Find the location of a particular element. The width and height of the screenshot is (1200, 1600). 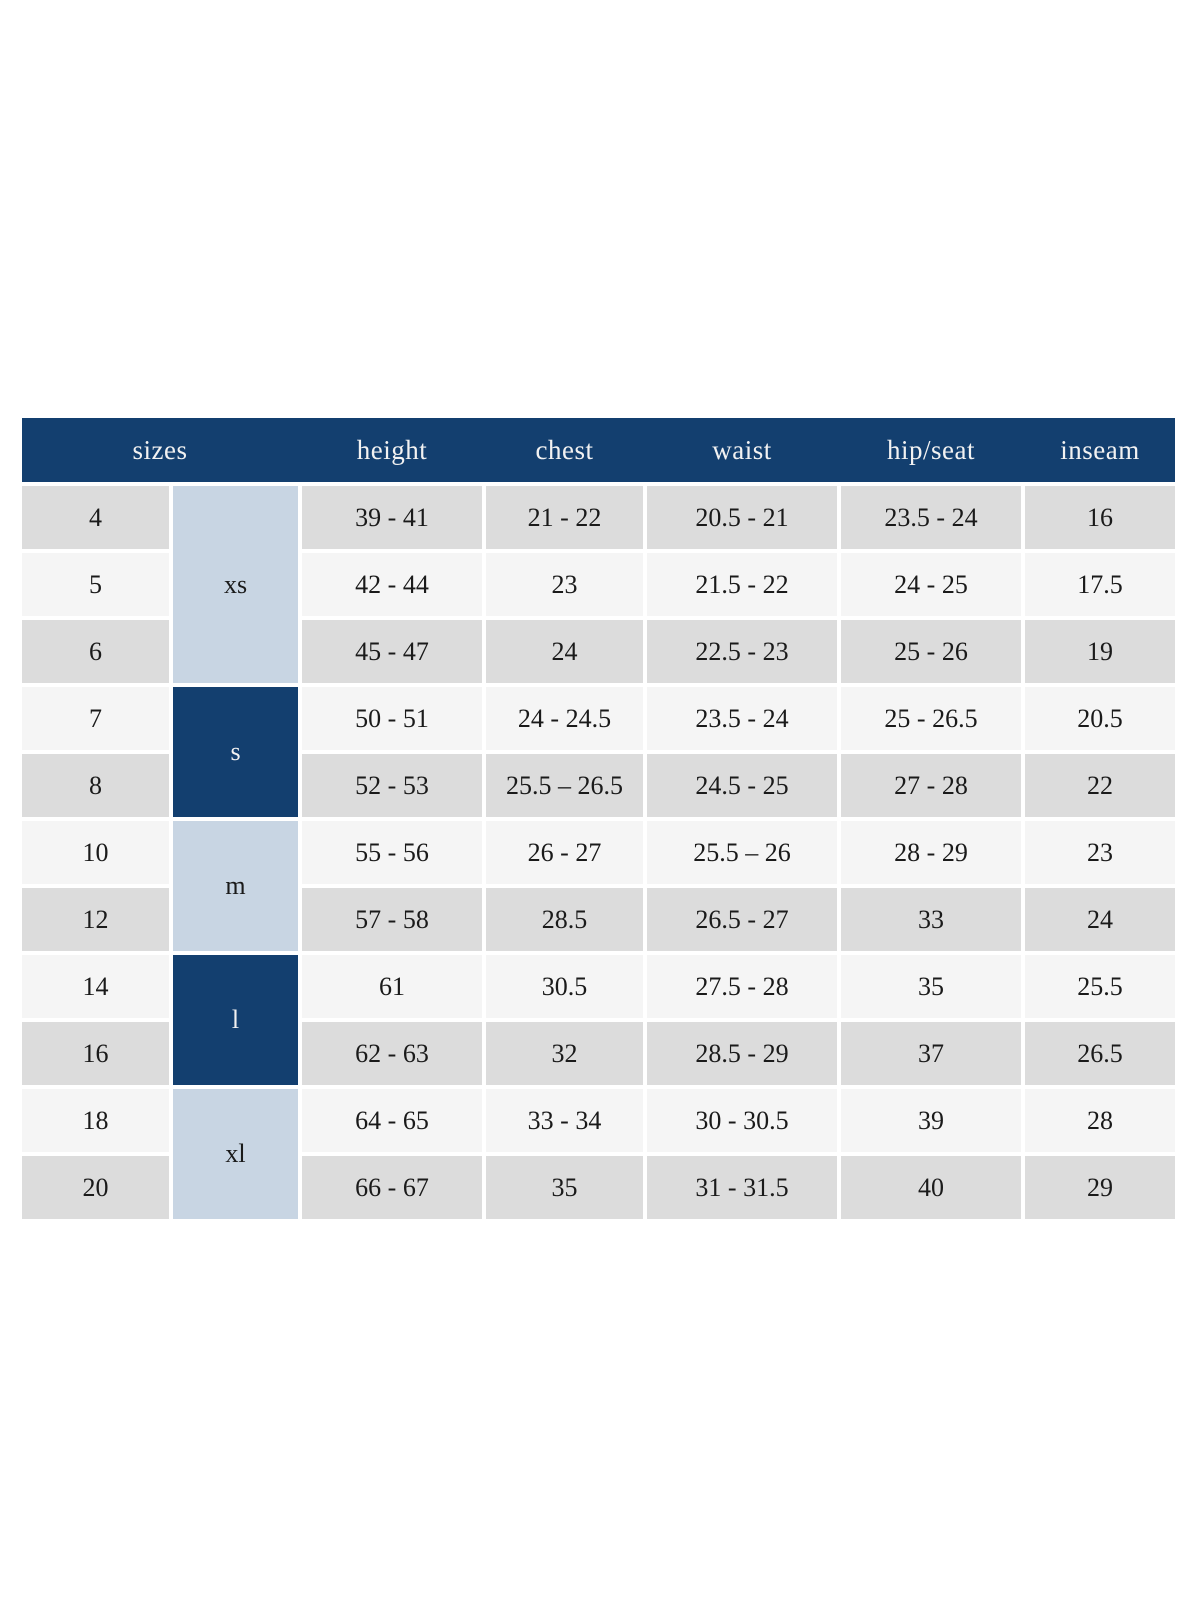

column-header-chest: chest is located at coordinates (564, 449).